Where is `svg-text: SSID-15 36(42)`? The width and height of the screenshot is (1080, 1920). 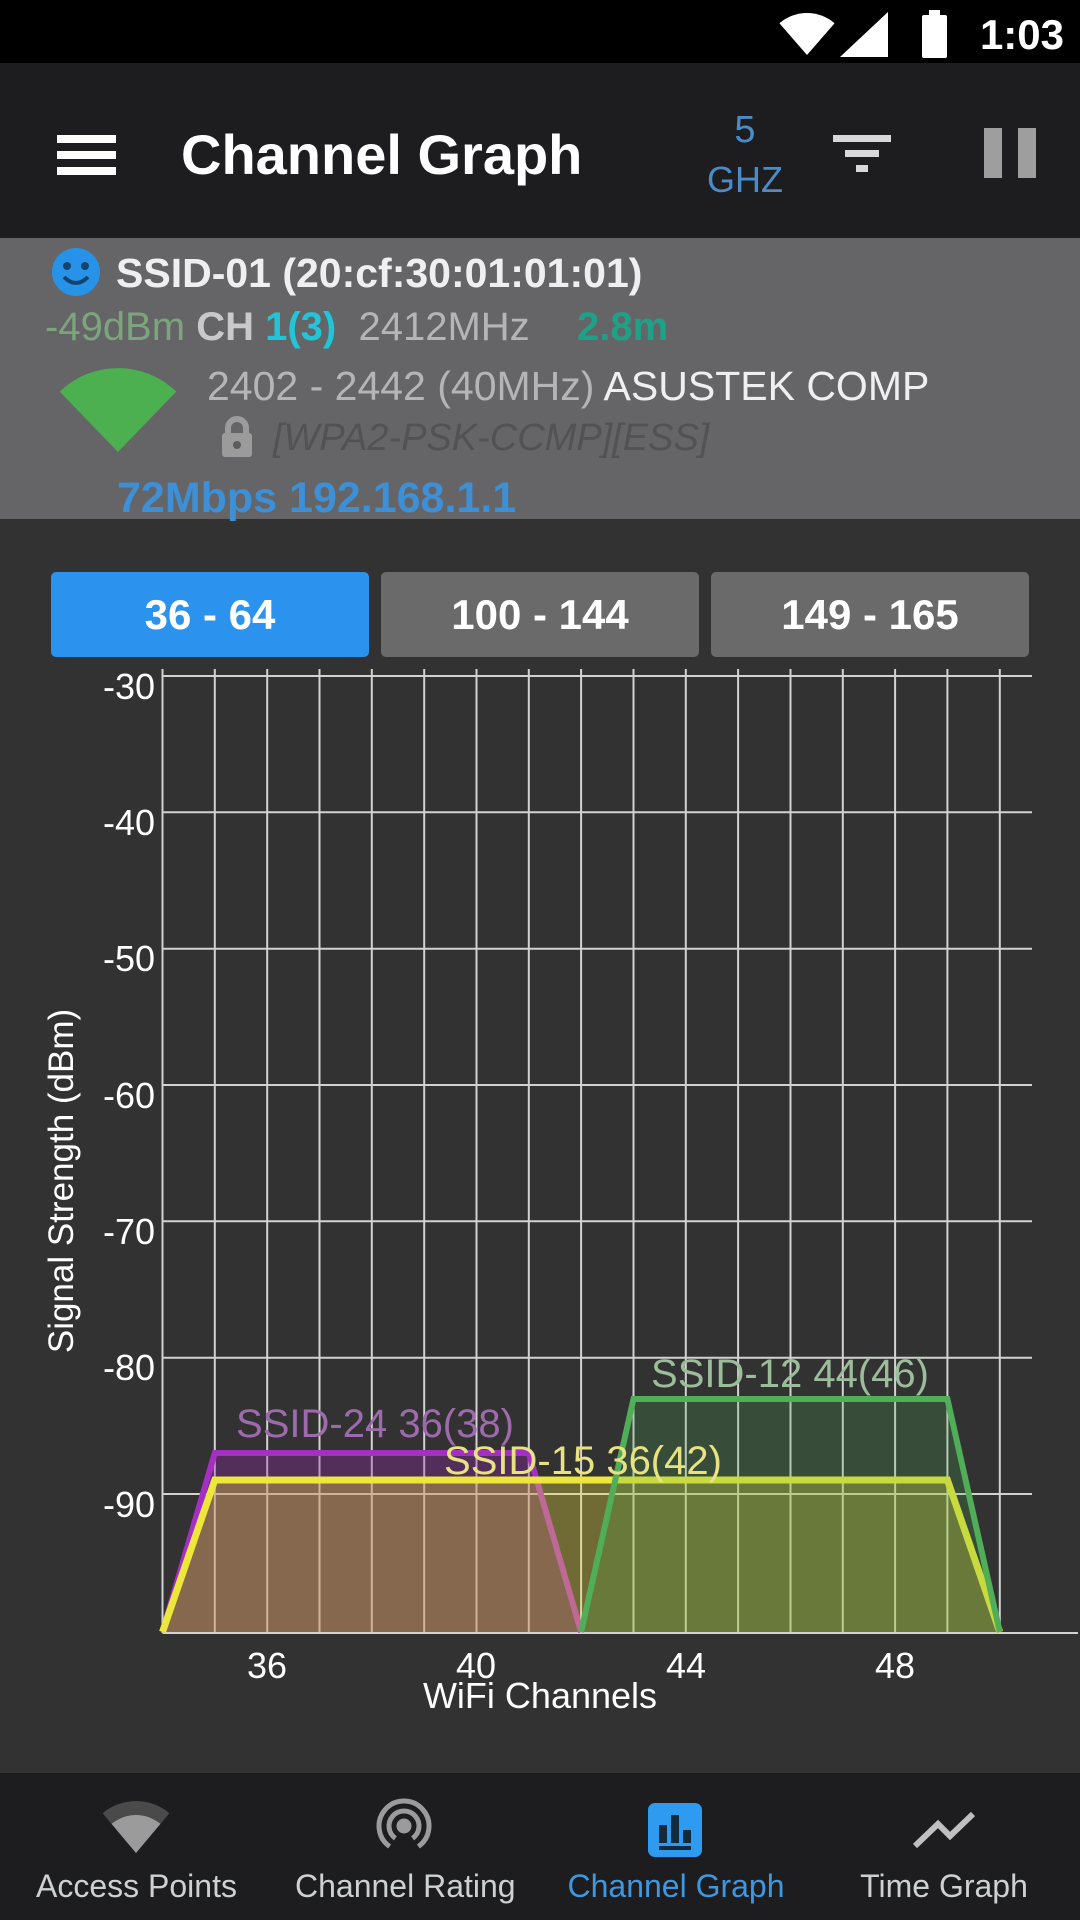 svg-text: SSID-15 36(42) is located at coordinates (583, 1461).